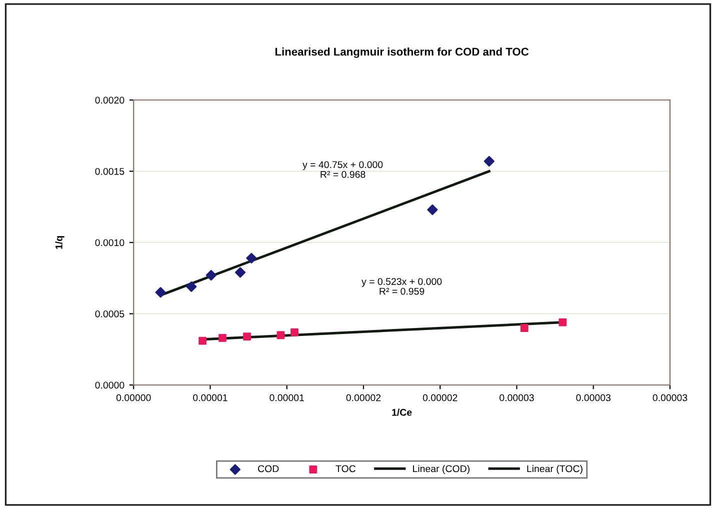  What do you see at coordinates (59, 242) in the screenshot?
I see `y-axis-title: 1/q` at bounding box center [59, 242].